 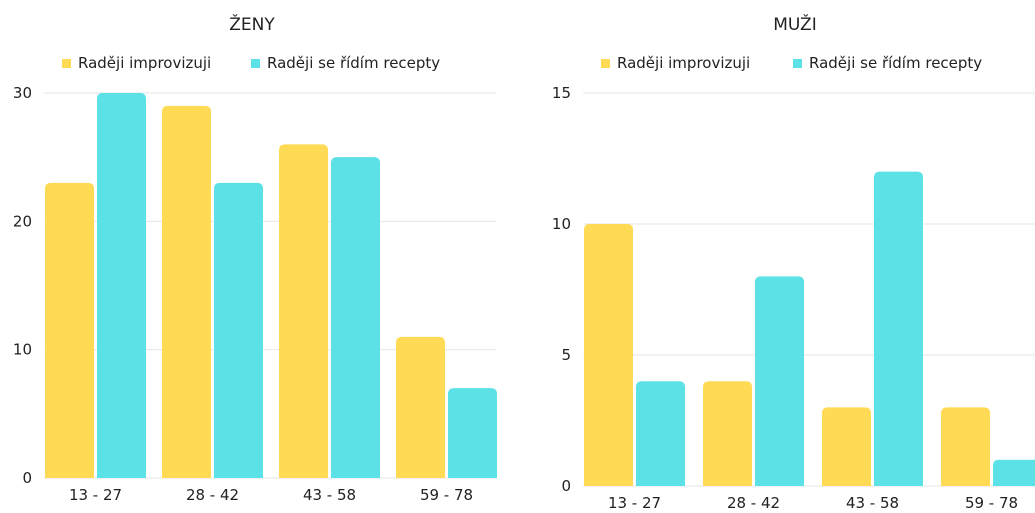 I want to click on y-tick-label: 15, so click(x=561, y=93).